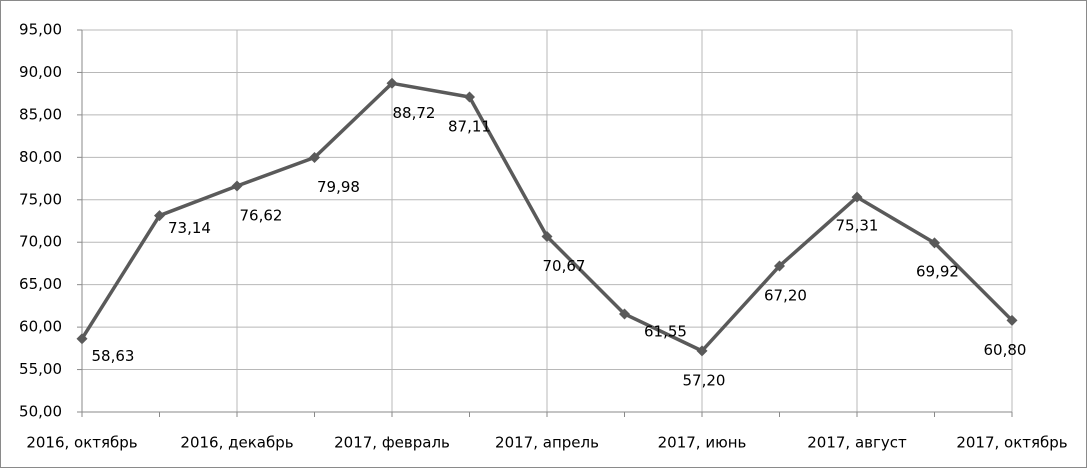  I want to click on data-label: 60,80, so click(1005, 350).